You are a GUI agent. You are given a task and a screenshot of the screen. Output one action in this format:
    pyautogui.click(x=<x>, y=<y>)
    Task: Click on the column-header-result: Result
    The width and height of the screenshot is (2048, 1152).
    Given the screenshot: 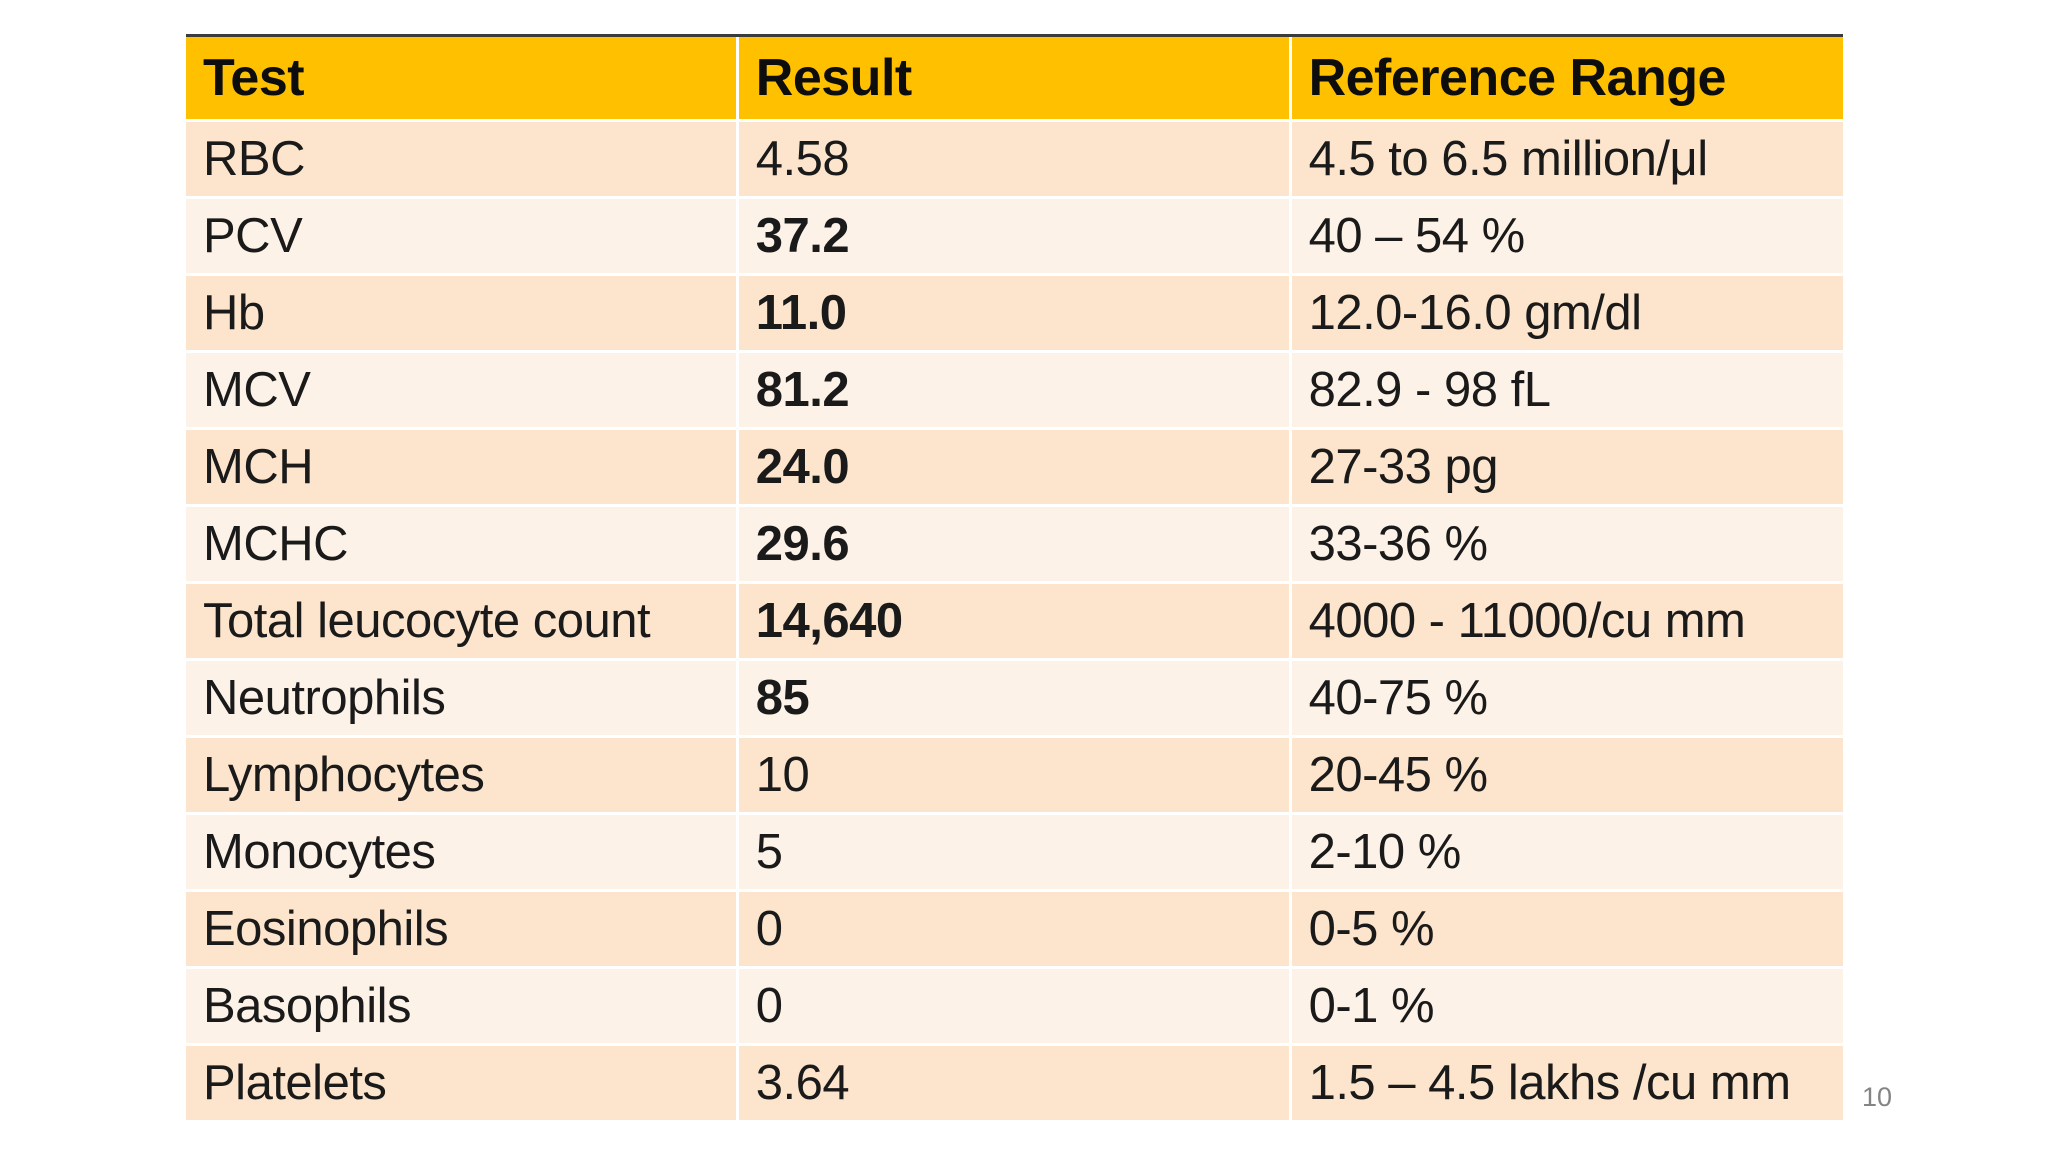 What is the action you would take?
    pyautogui.click(x=1013, y=78)
    